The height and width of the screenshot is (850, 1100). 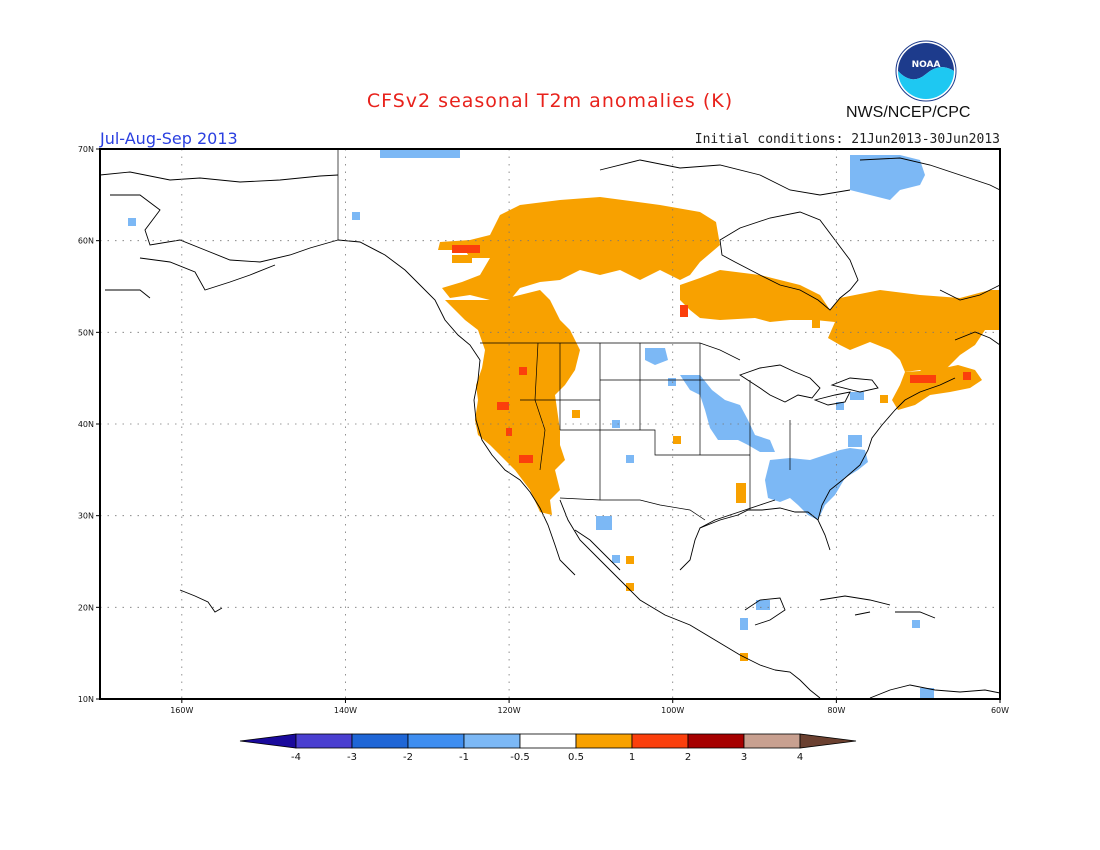 I want to click on colorbar: -4 -3 -2 -1 -0.5 0.5 1 2 3 4, so click(x=548, y=748).